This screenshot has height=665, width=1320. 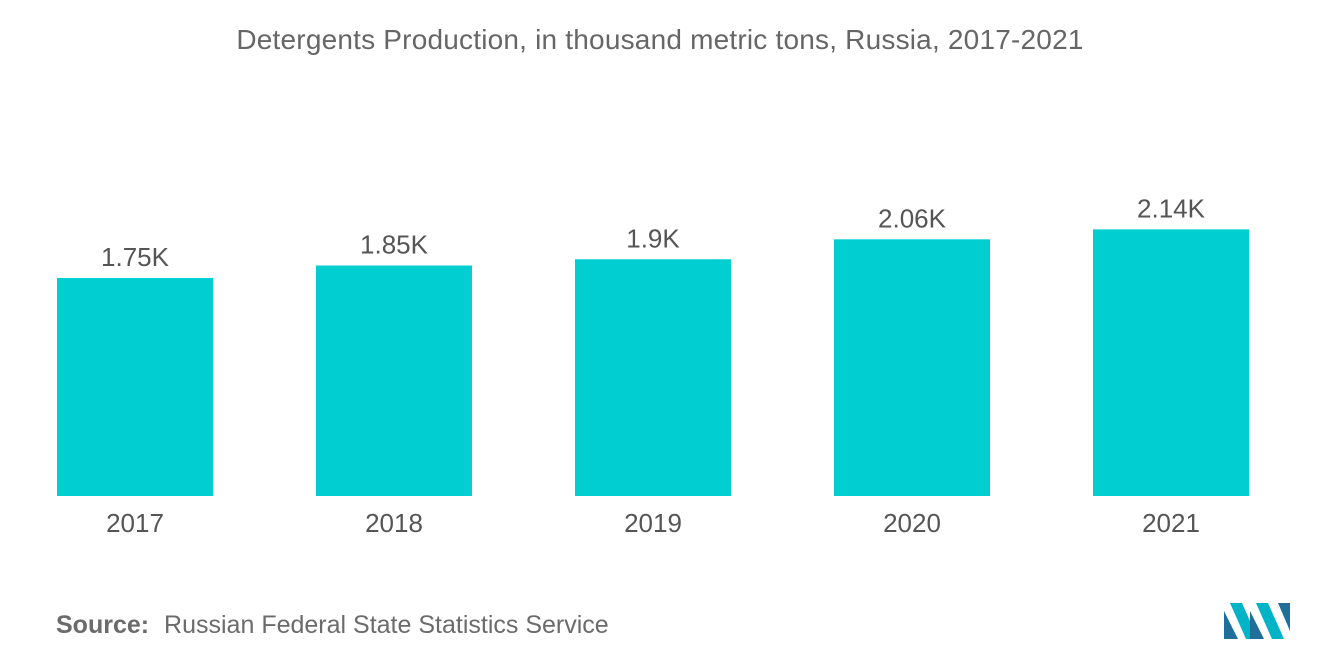 What do you see at coordinates (394, 523) in the screenshot?
I see `x-tick-label-2018: 2018` at bounding box center [394, 523].